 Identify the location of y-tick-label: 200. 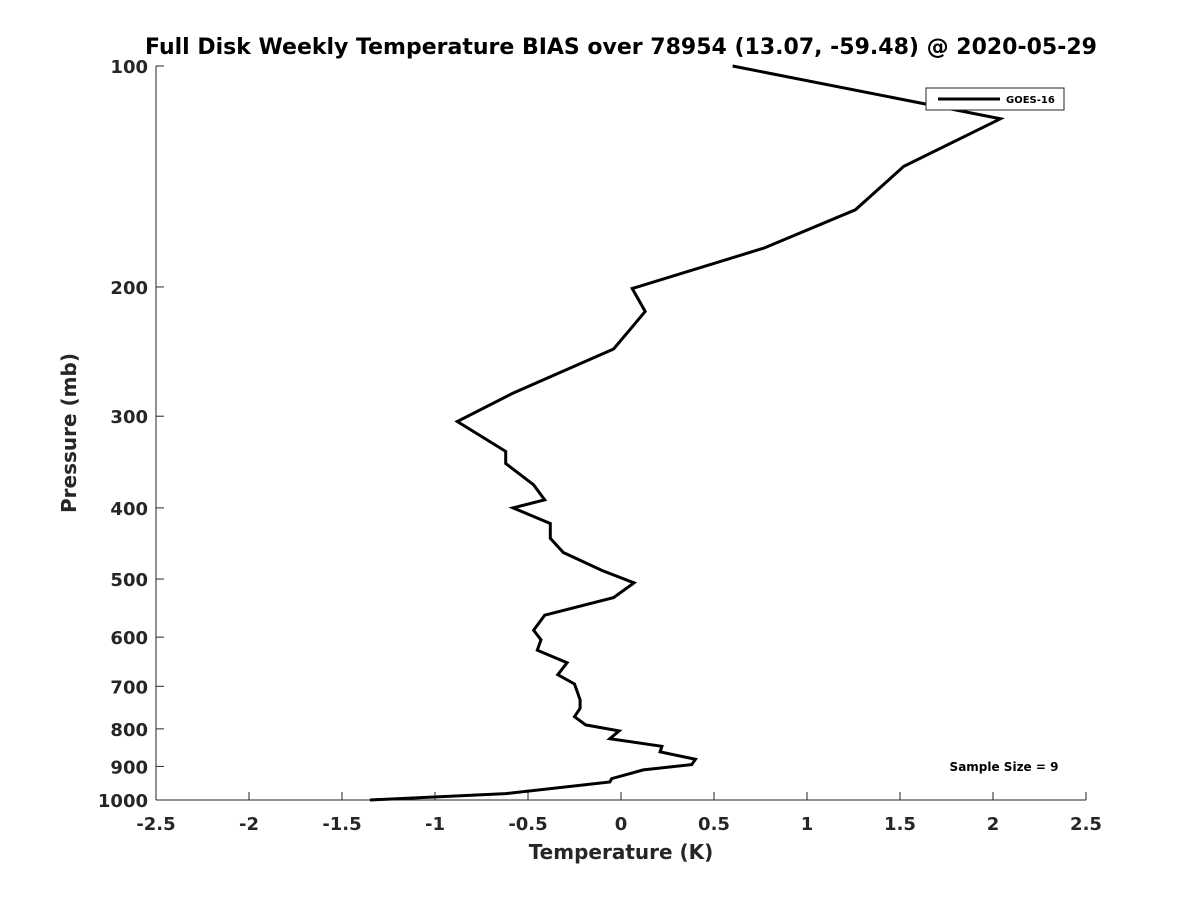
(129, 288).